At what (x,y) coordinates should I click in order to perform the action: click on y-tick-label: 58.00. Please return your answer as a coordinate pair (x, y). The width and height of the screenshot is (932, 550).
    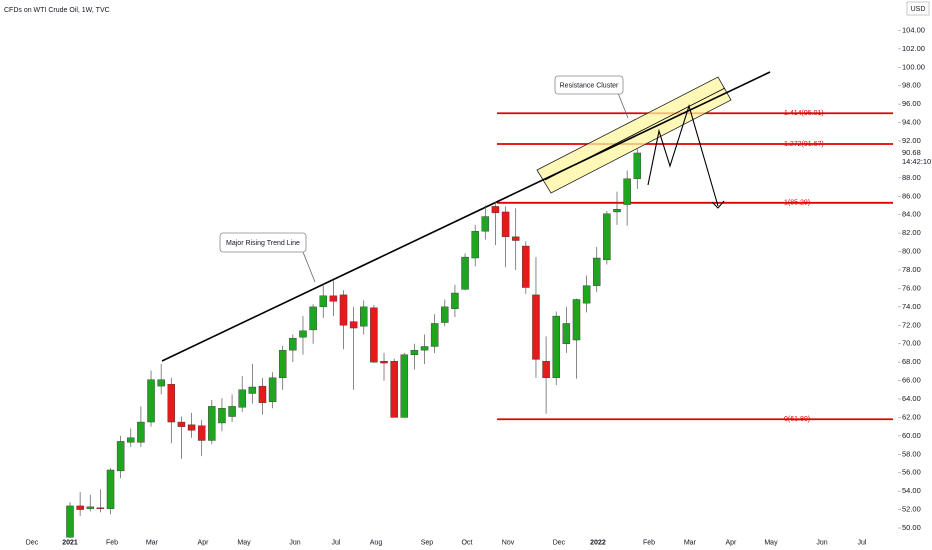
    Looking at the image, I should click on (911, 453).